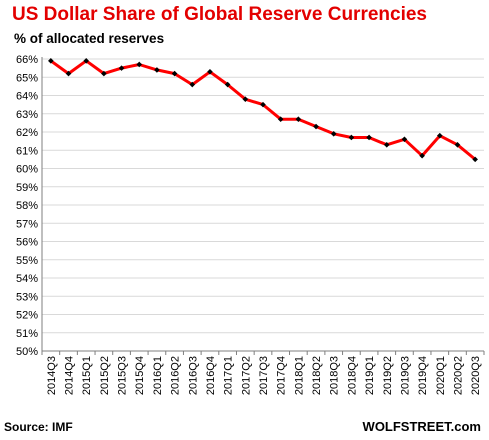  I want to click on x-tick-label: 2020Q2, so click(458, 375).